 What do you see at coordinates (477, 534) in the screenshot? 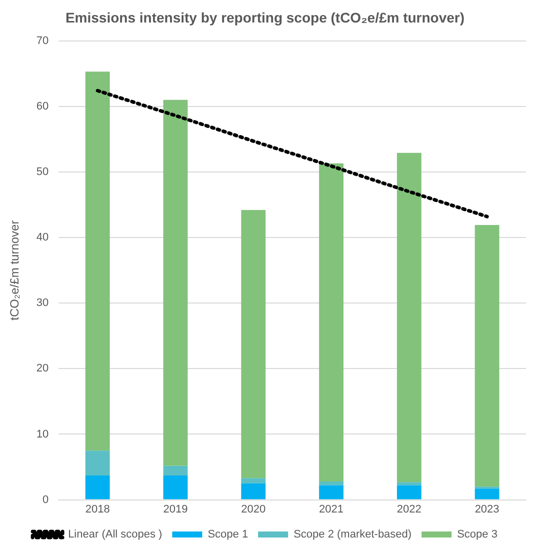
I see `legend-label: Scope 3` at bounding box center [477, 534].